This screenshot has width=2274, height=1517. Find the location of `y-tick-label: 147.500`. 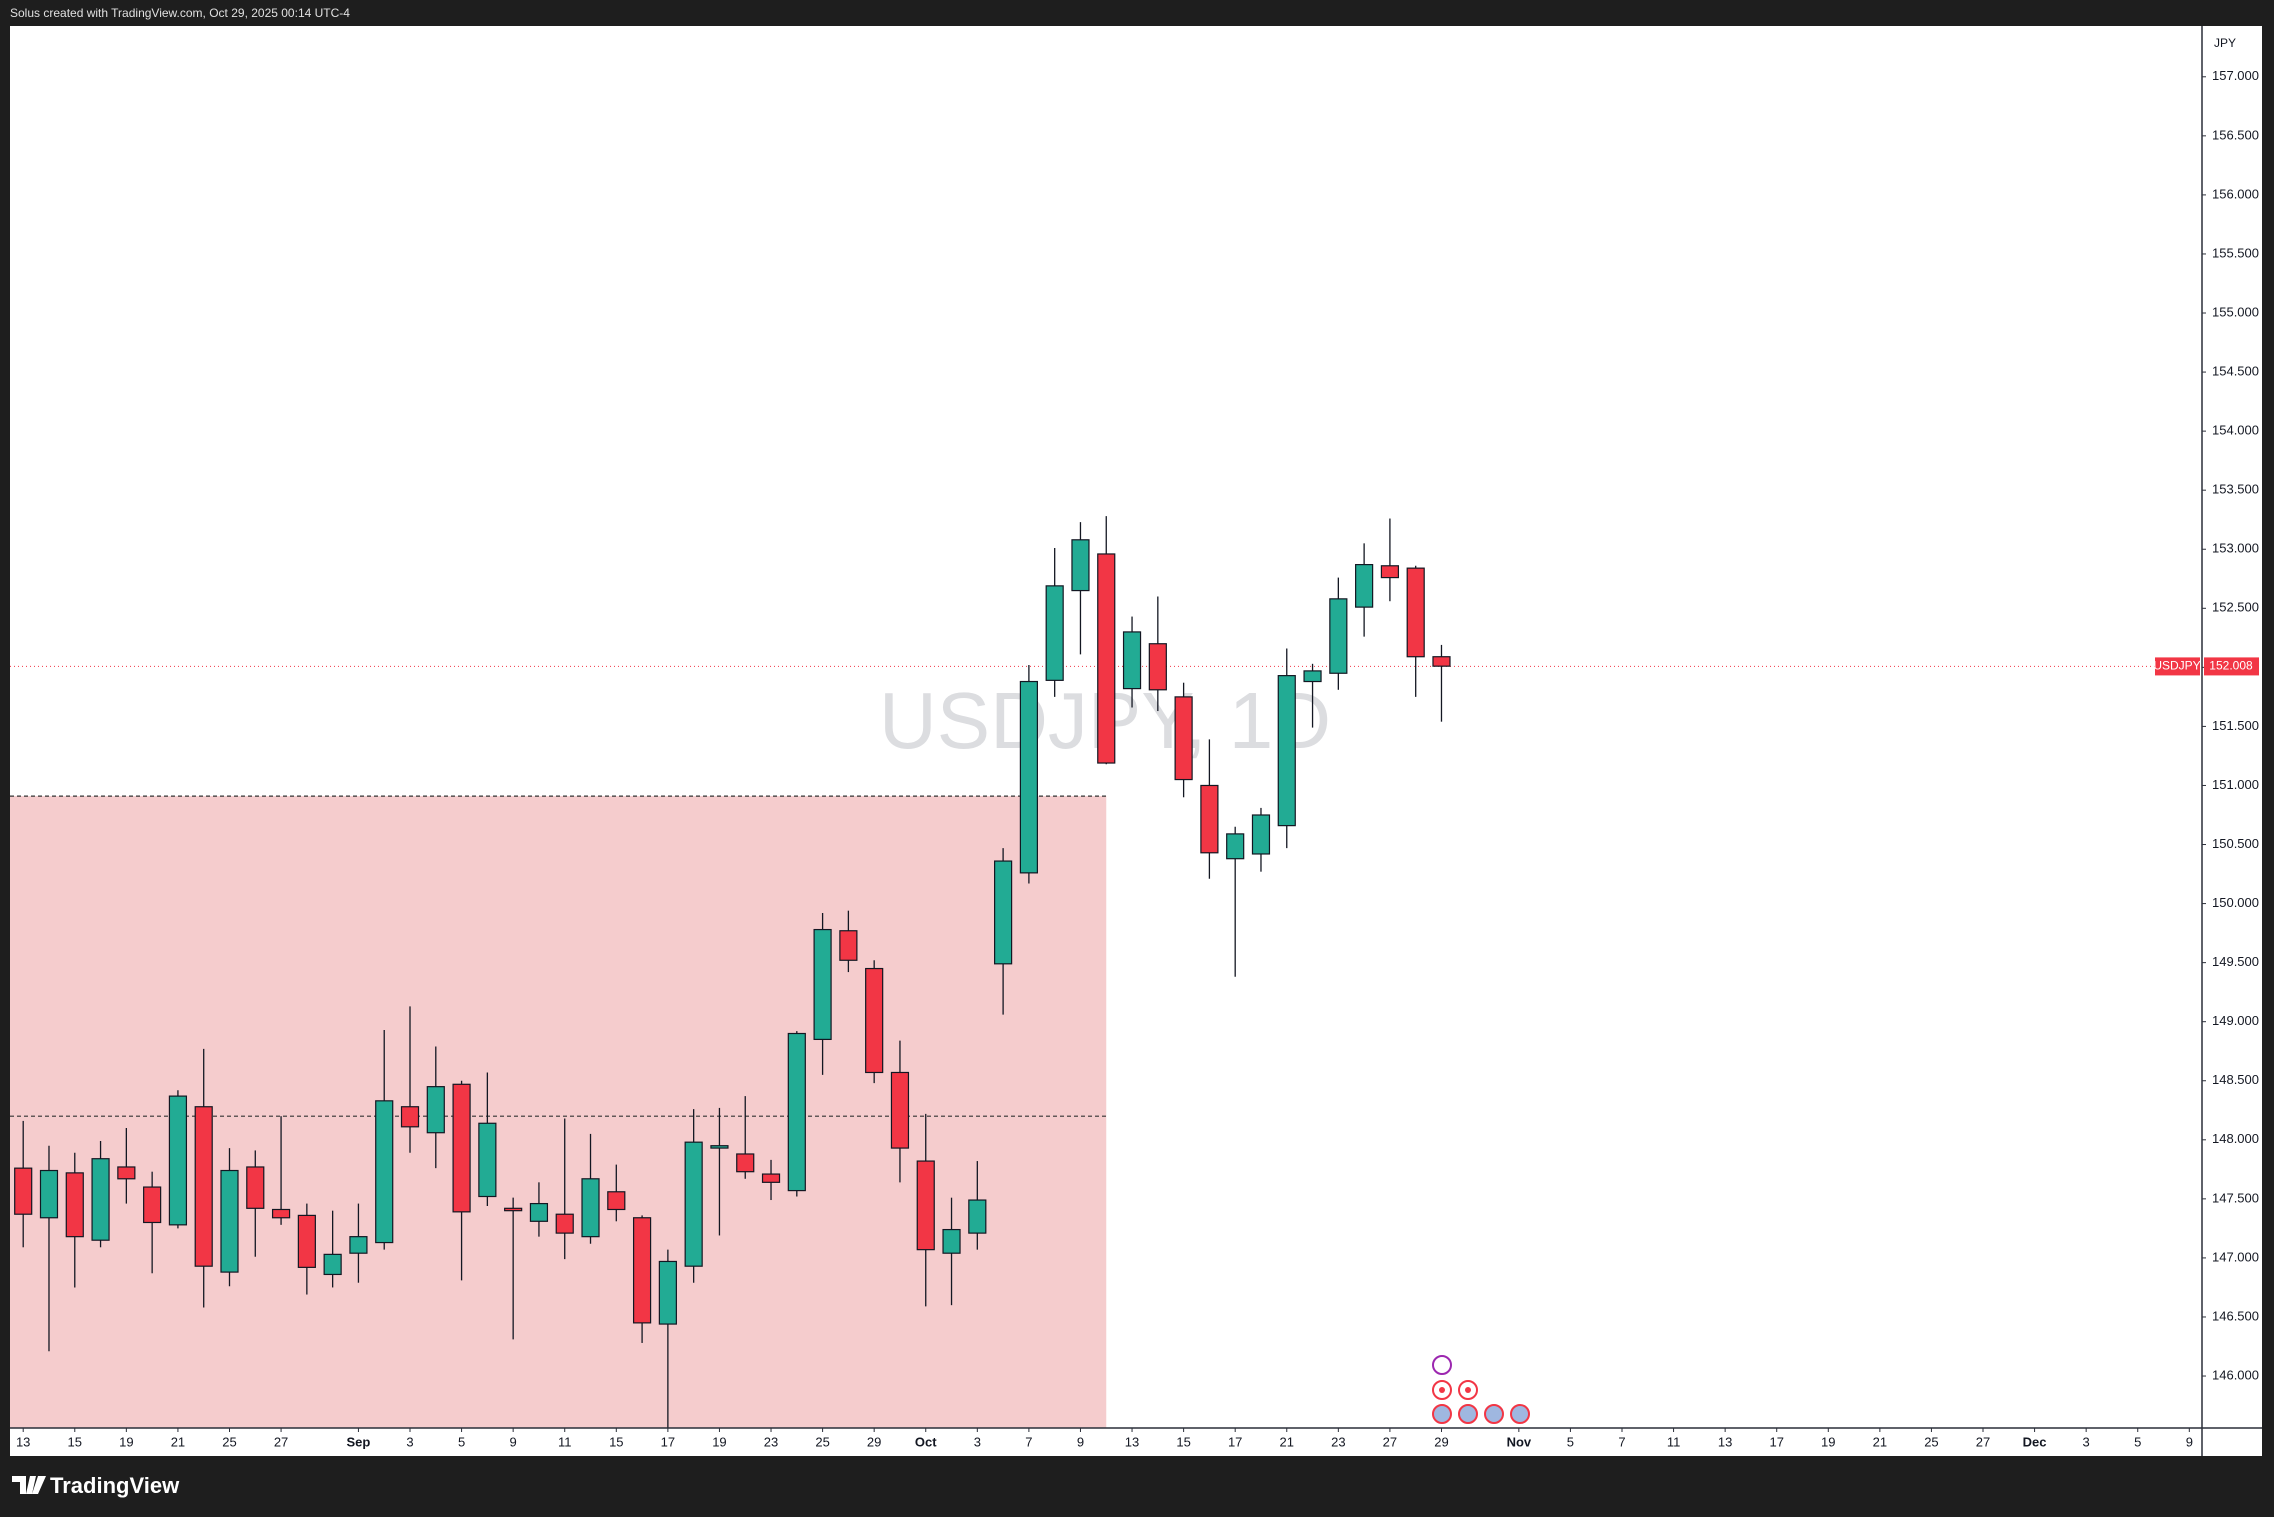

y-tick-label: 147.500 is located at coordinates (2235, 1197).